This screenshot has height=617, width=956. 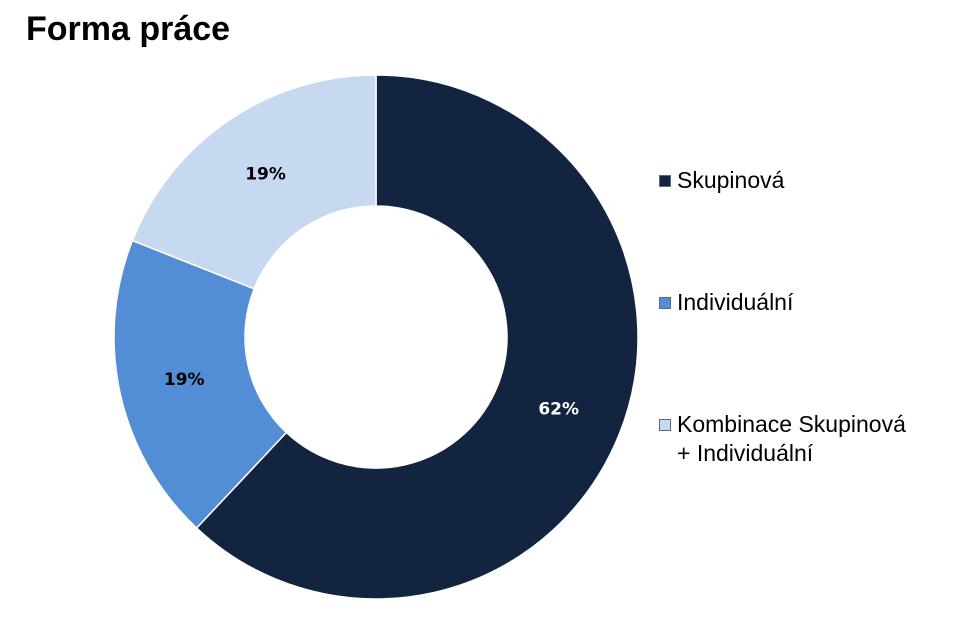 I want to click on legend-label-kombinace: Kombinace Skupinová + Individuální, so click(x=791, y=438).